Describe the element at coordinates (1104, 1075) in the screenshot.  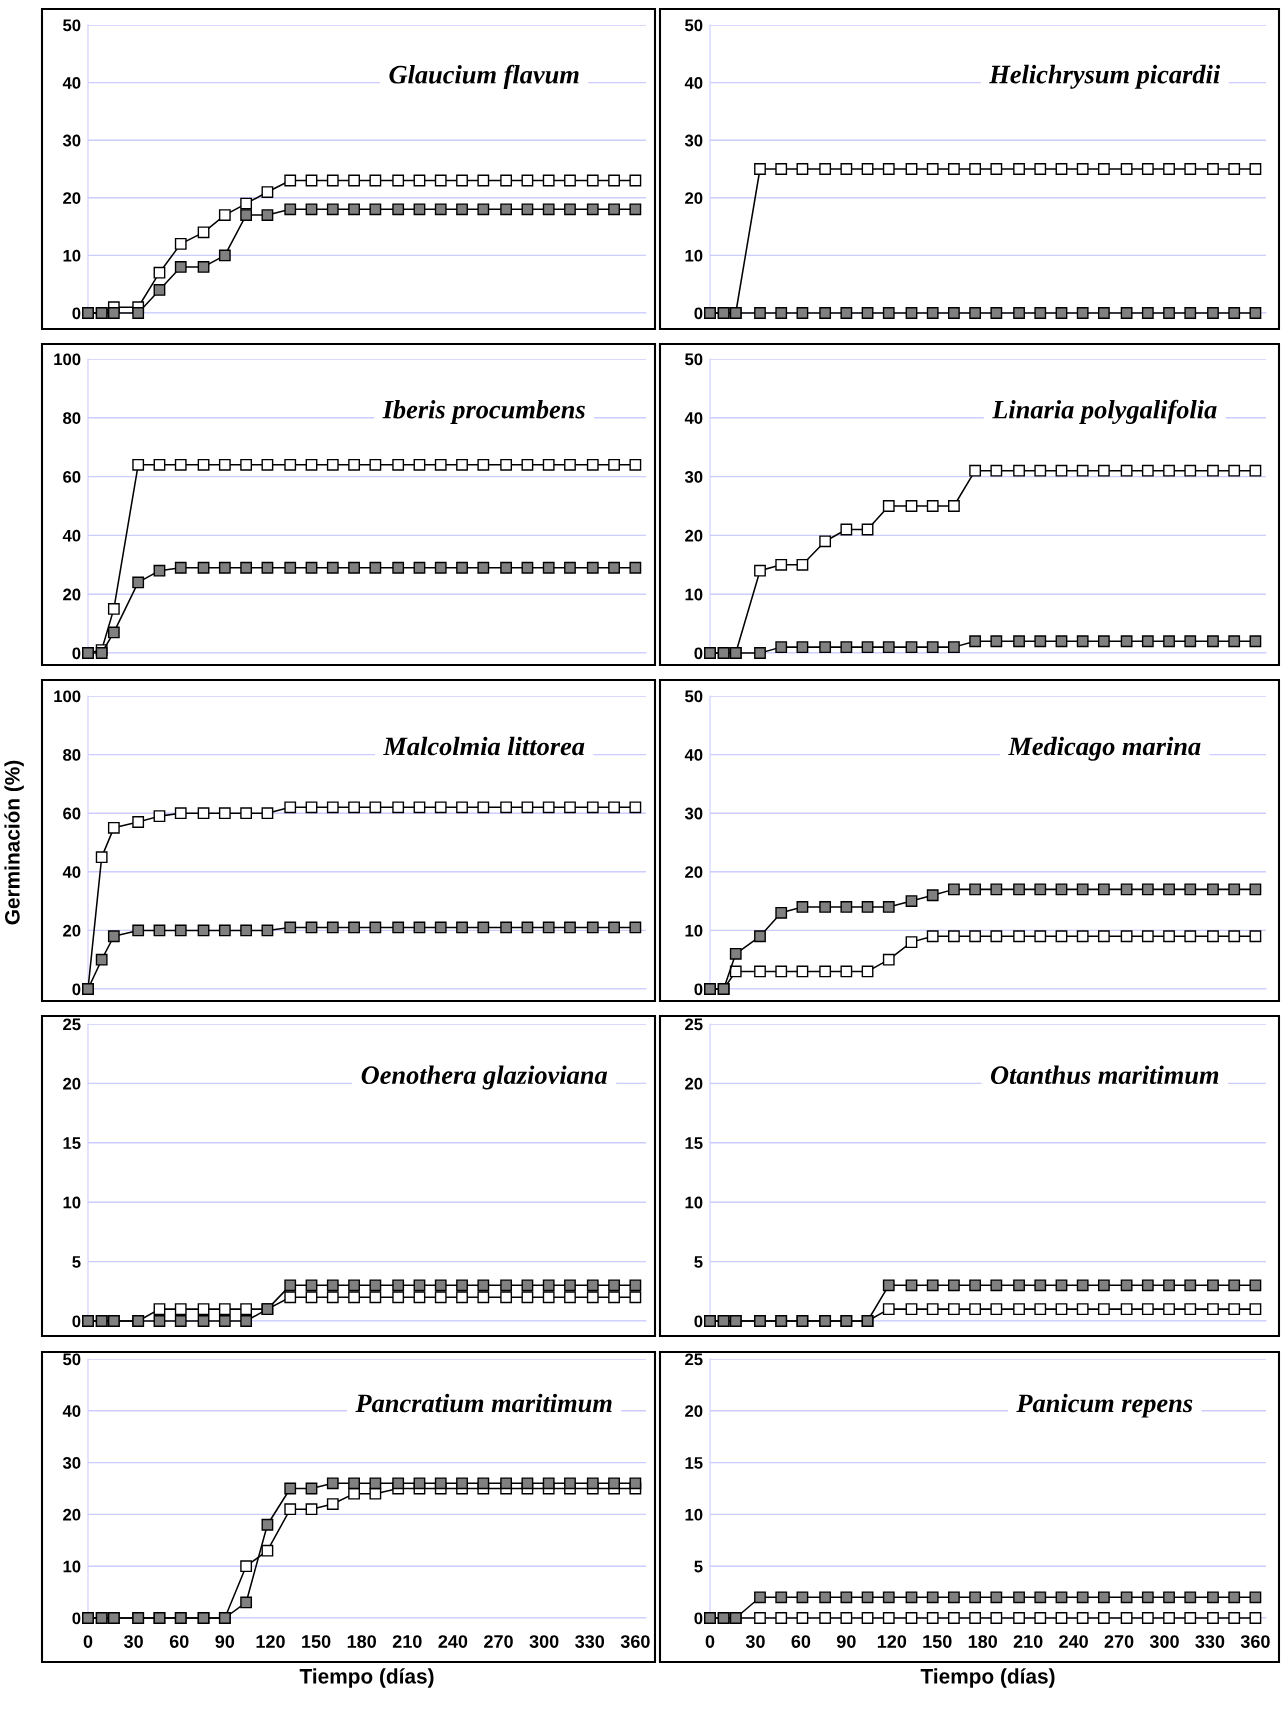
I see `text: Otanthus maritimum` at that location.